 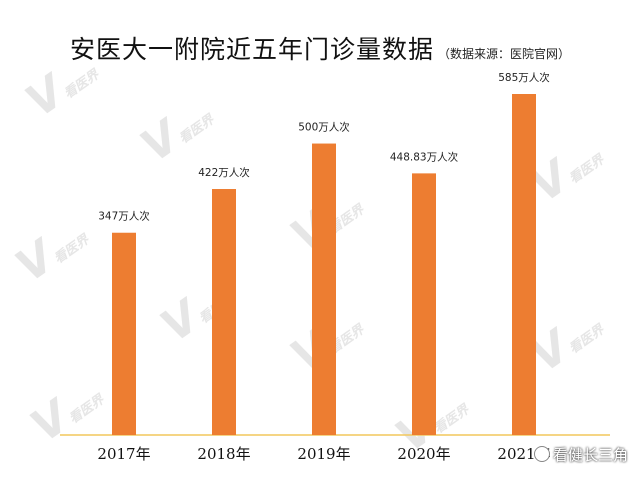 What do you see at coordinates (224, 172) in the screenshot?
I see `data-label-1: 422万人次` at bounding box center [224, 172].